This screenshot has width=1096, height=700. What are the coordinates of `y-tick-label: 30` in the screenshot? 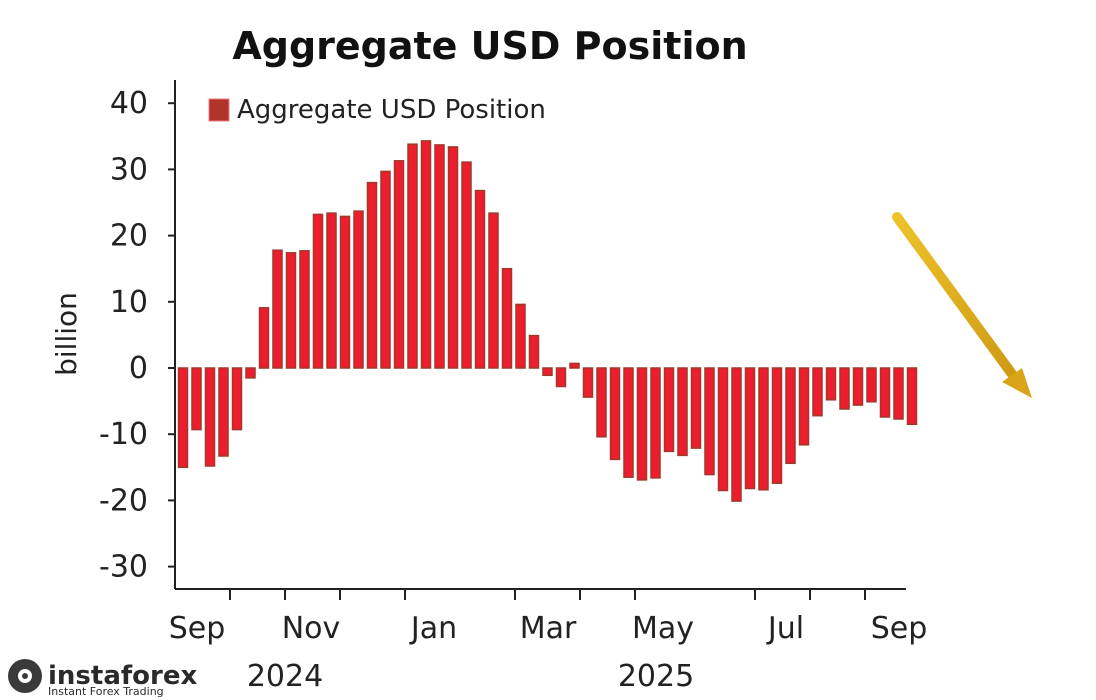 It's located at (129, 169).